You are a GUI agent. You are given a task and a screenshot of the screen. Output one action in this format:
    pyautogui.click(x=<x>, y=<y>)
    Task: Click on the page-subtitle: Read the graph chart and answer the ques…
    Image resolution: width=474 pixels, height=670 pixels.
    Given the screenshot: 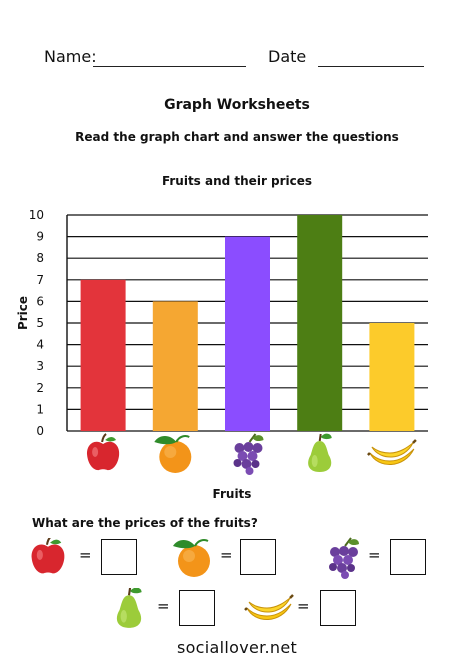 What is the action you would take?
    pyautogui.click(x=237, y=137)
    